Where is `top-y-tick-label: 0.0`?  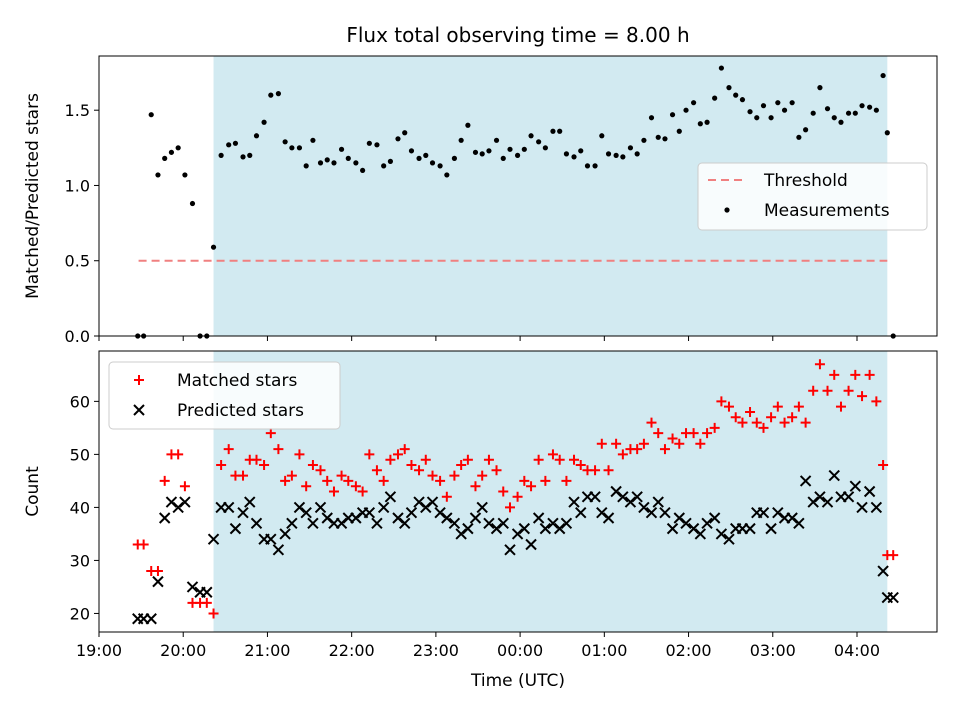
top-y-tick-label: 0.0 is located at coordinates (77, 336).